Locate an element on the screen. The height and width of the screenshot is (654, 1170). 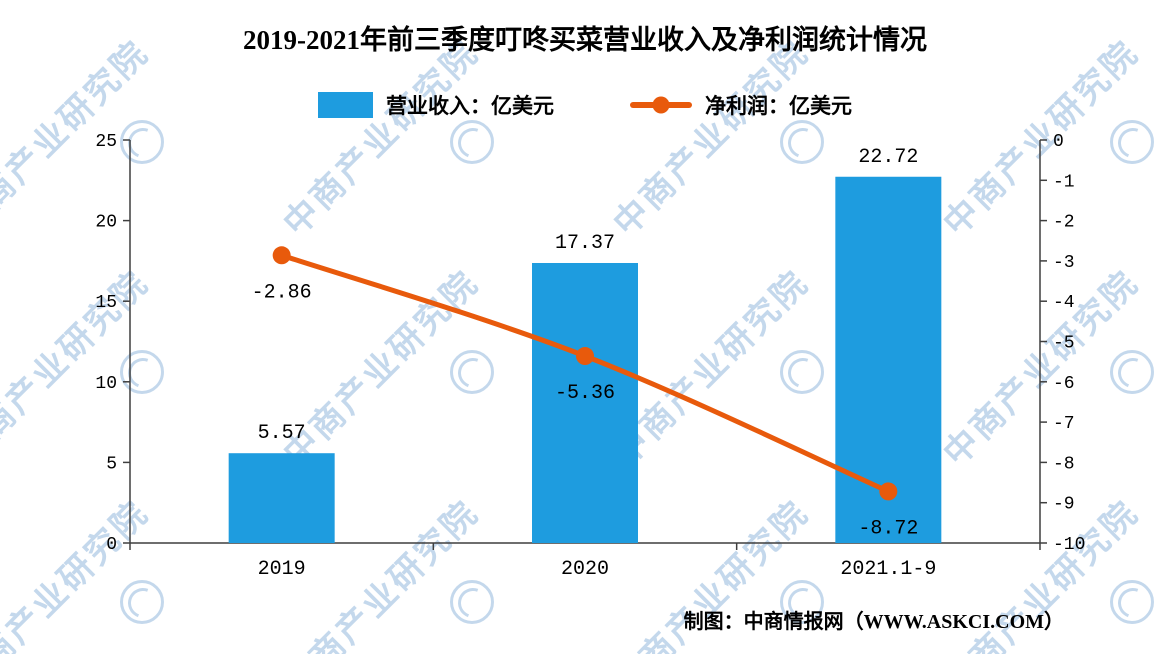
legend-profit-label: 净利润：亿美元 is located at coordinates (778, 106).